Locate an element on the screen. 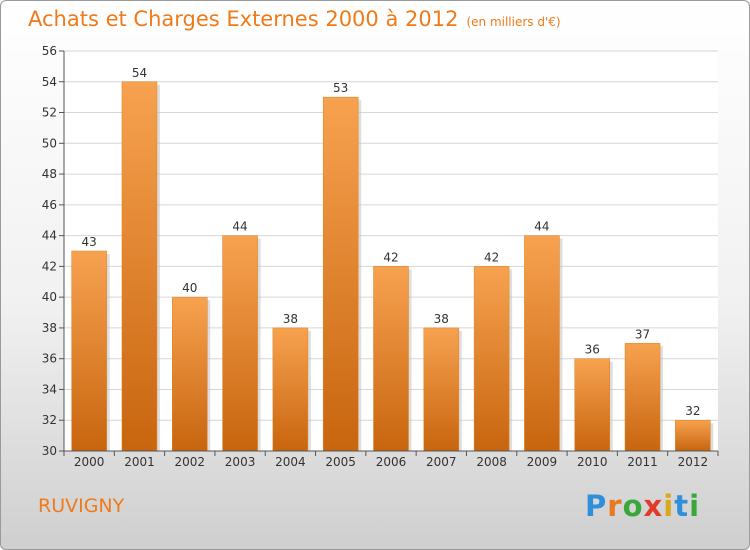 The image size is (750, 550). chart-title: Achats et Charges Externes 2000 à 2012 is located at coordinates (243, 19).